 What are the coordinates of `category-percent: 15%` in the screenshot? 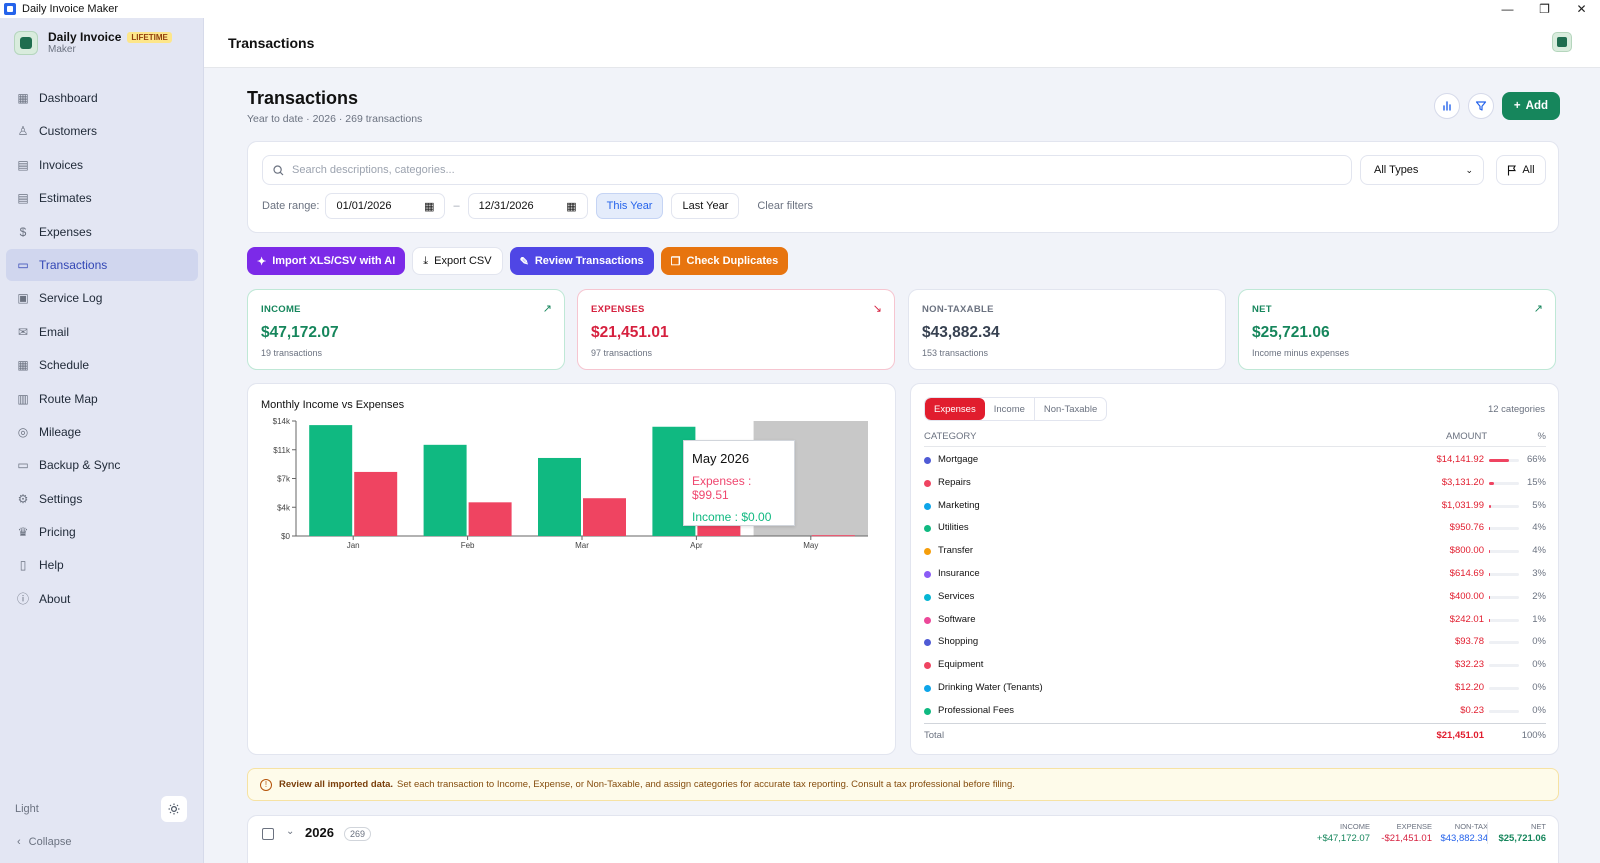 It's located at (1536, 482).